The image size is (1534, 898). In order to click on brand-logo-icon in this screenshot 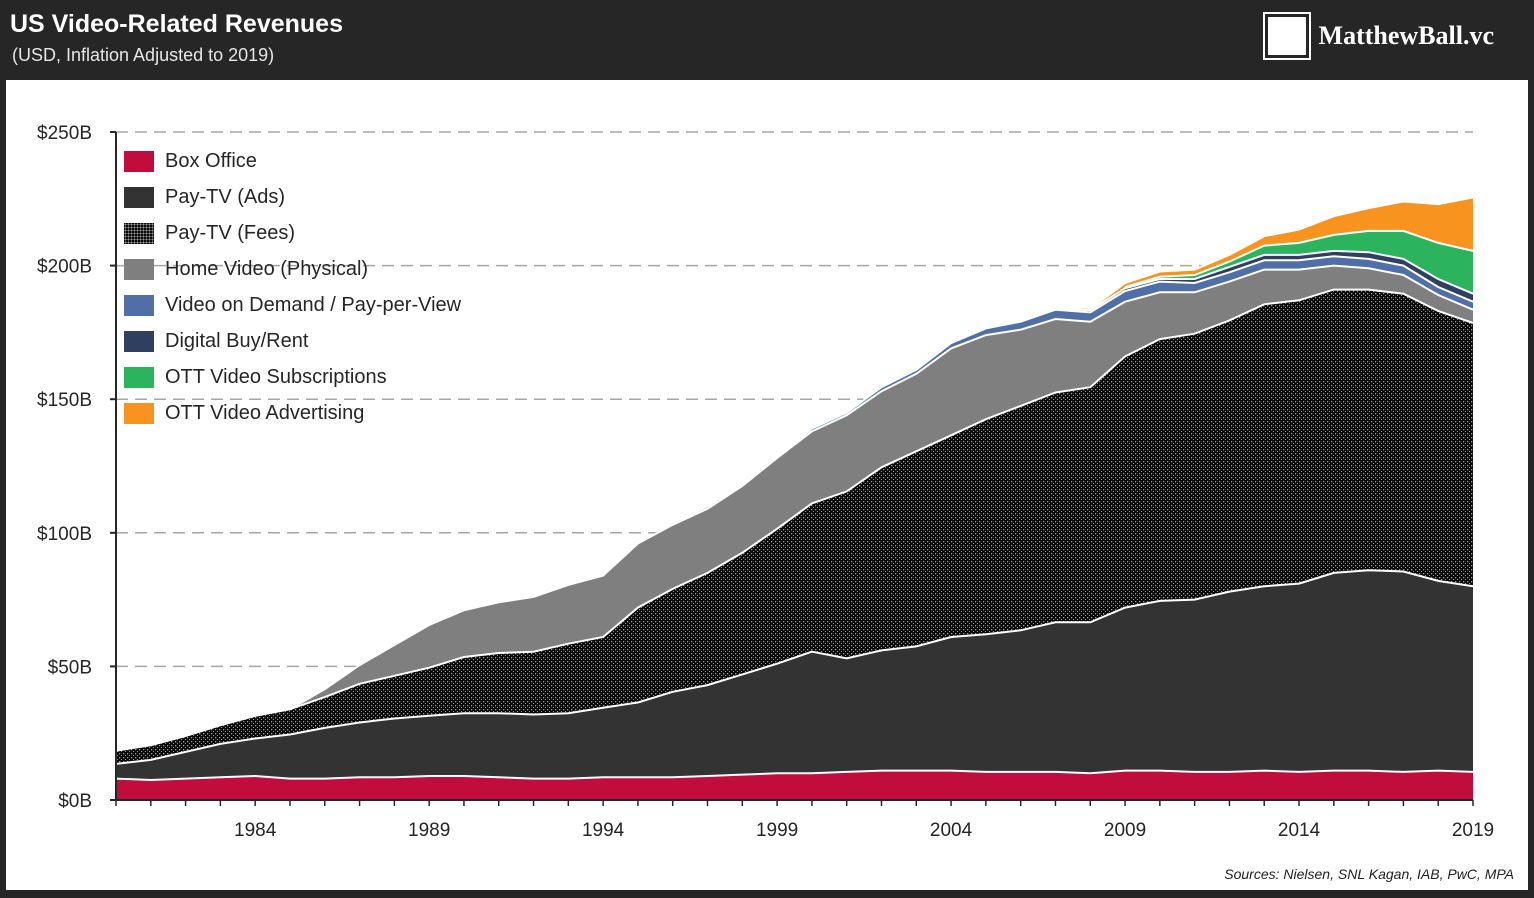, I will do `click(1286, 36)`.